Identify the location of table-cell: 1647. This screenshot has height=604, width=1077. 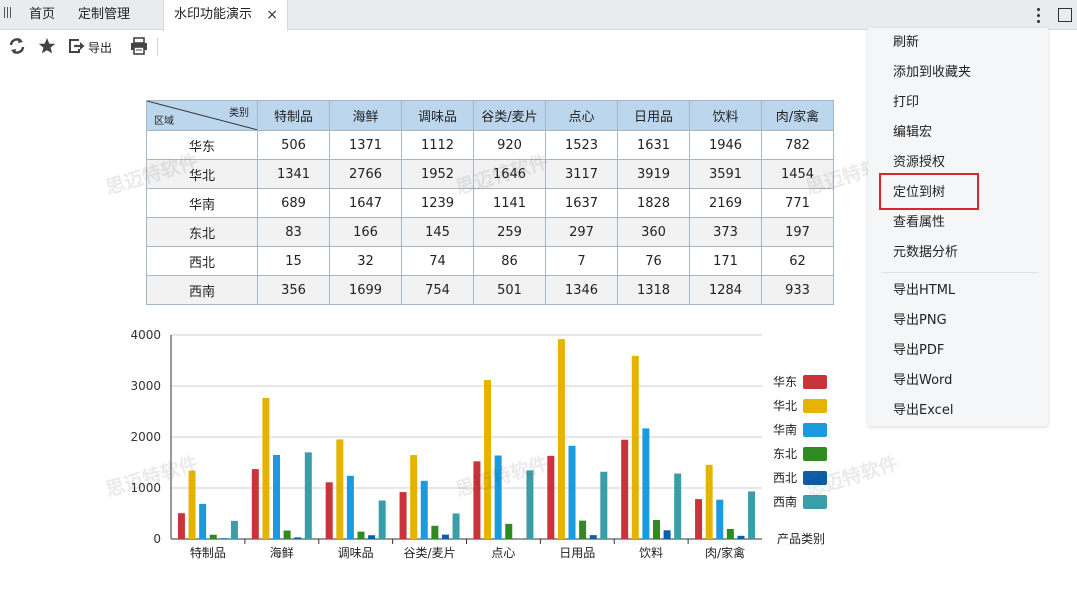
(365, 203).